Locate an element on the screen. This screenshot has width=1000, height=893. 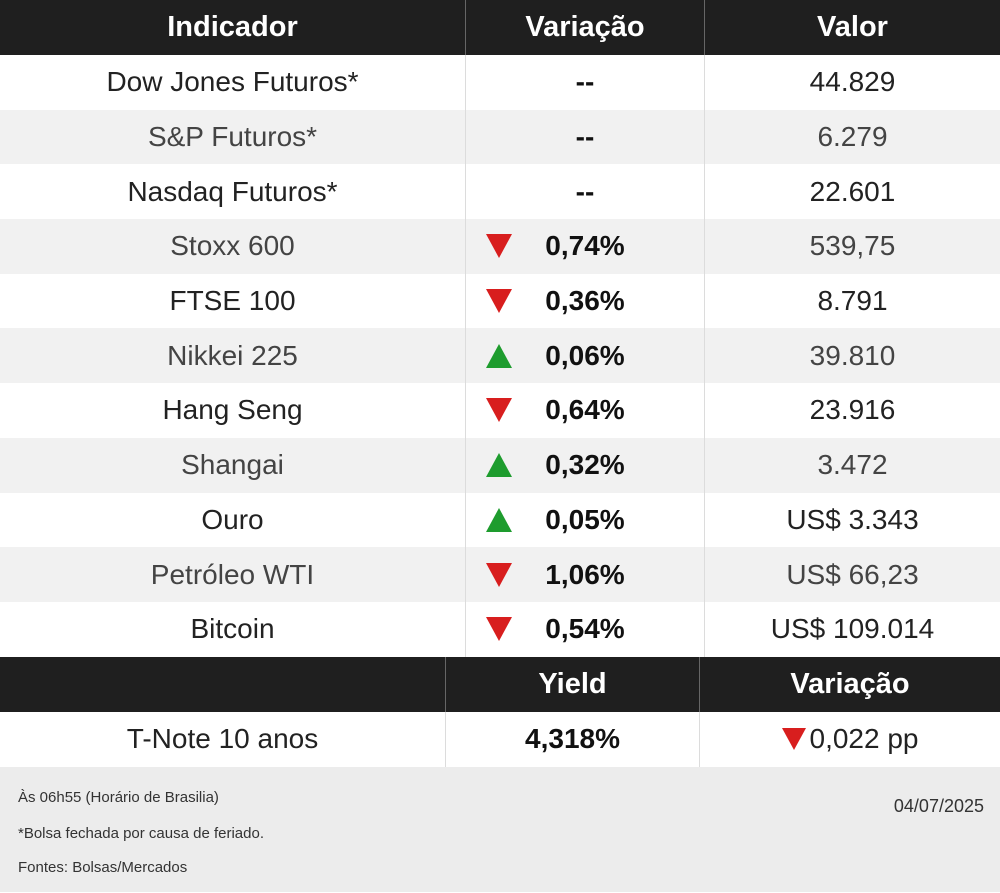
variation-value: 0,05% is located at coordinates (585, 519).